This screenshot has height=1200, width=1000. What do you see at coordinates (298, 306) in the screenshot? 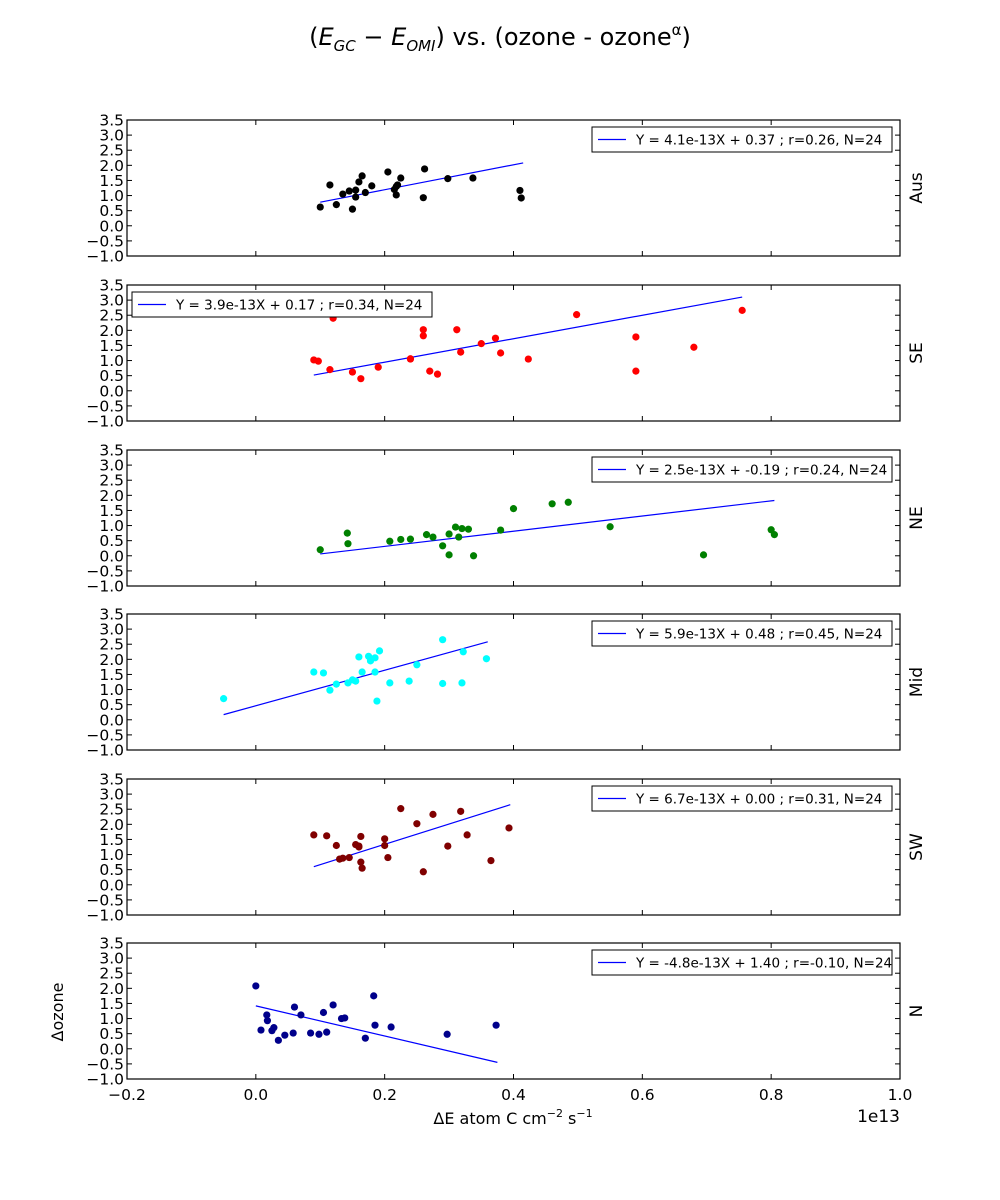
I see `legend-label: Y = 3.9e-13X + 0.17 ; r=0.34, N=24` at bounding box center [298, 306].